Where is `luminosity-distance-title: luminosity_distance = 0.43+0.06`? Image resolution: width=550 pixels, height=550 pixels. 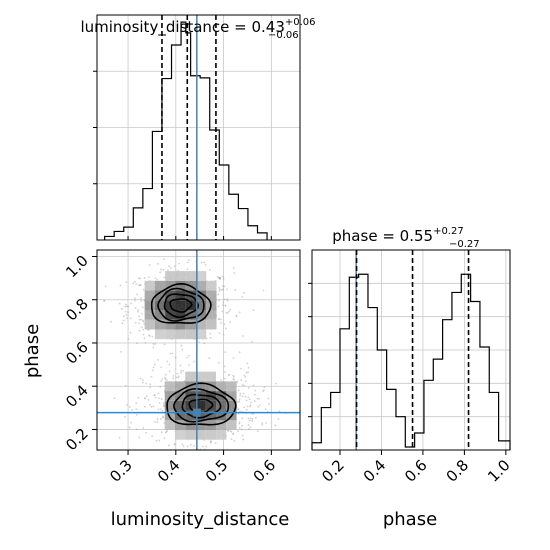
luminosity-distance-title: luminosity_distance = 0.43+0.06 is located at coordinates (197, 27).